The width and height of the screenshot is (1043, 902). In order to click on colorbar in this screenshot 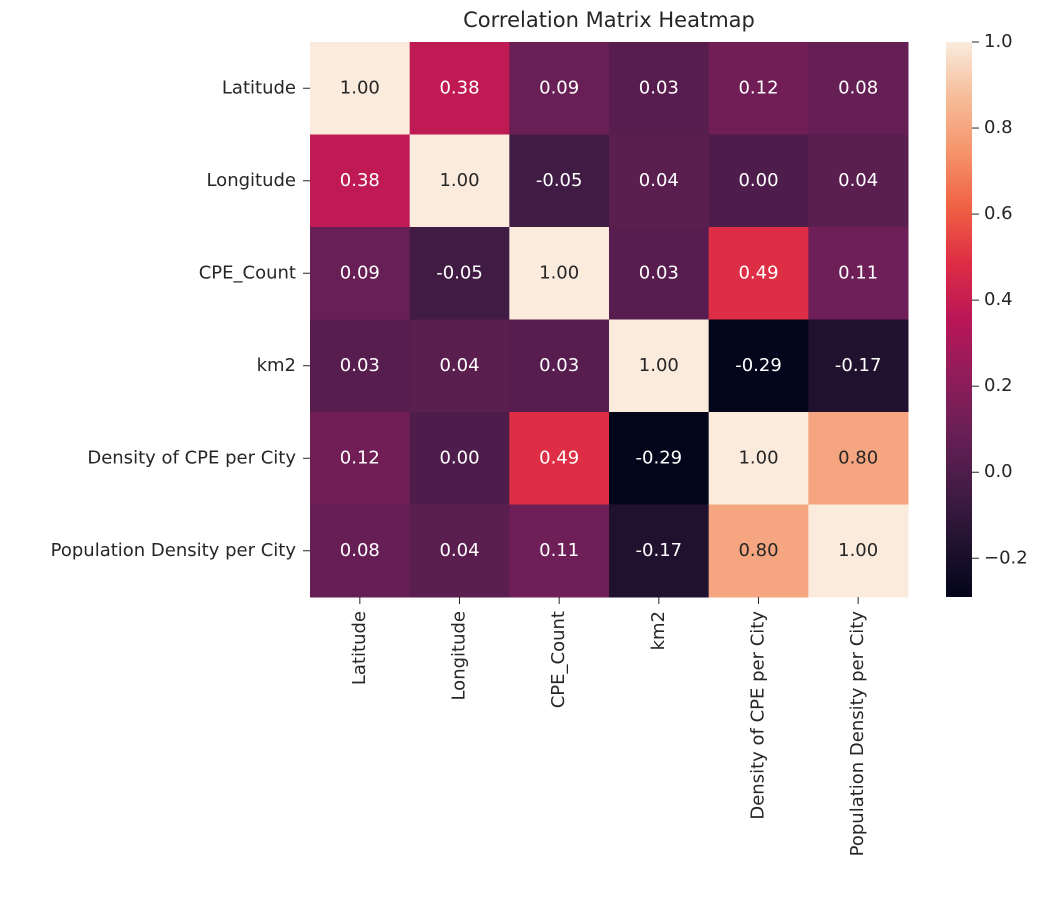, I will do `click(959, 319)`.